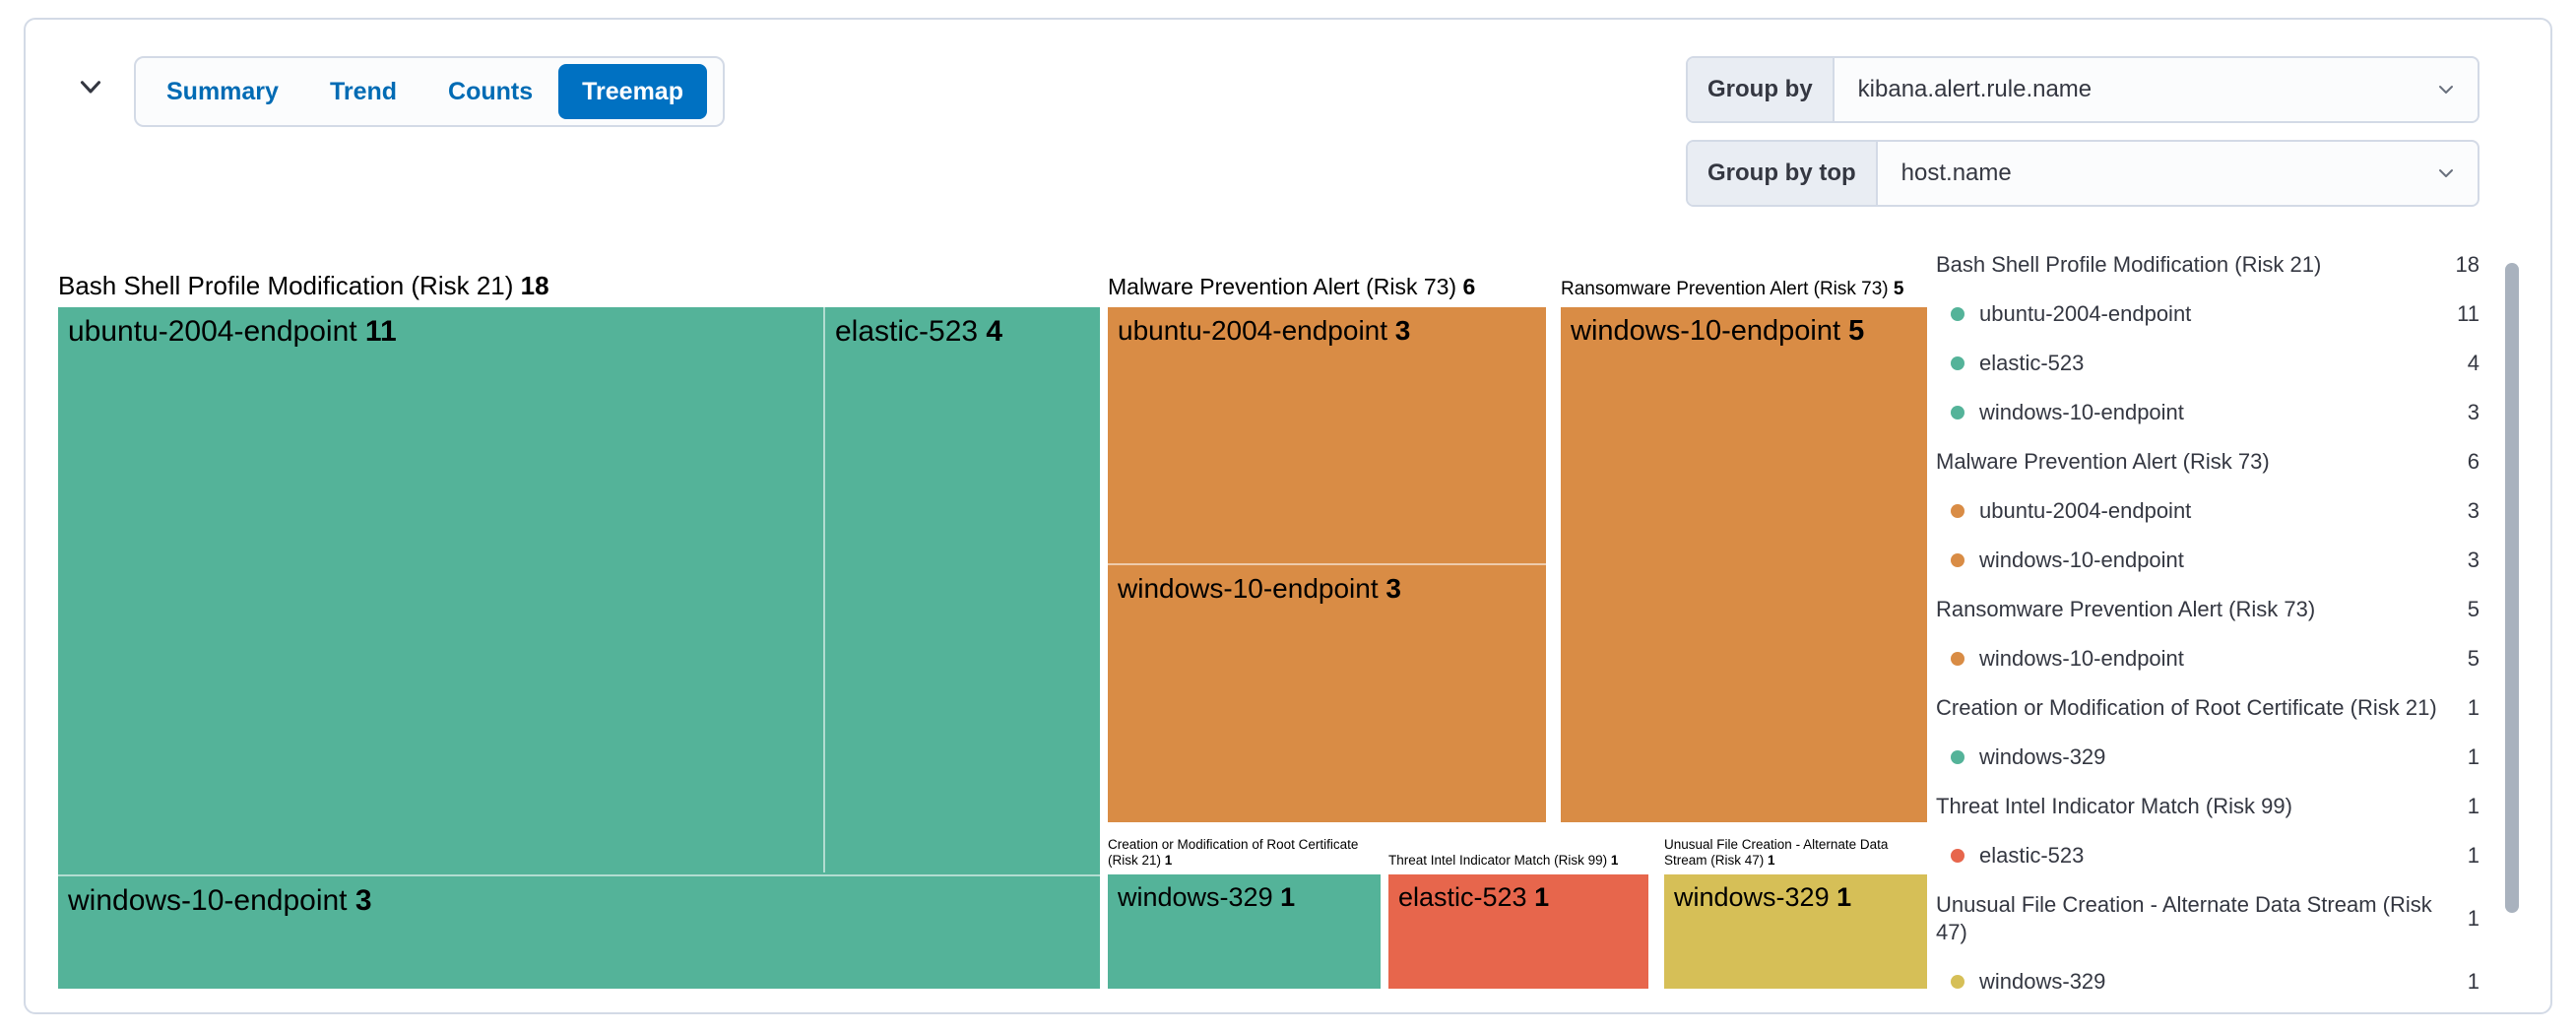 This screenshot has height=1032, width=2576. I want to click on treemap-cell: ubuntu-2004-endpoint 3, so click(1327, 435).